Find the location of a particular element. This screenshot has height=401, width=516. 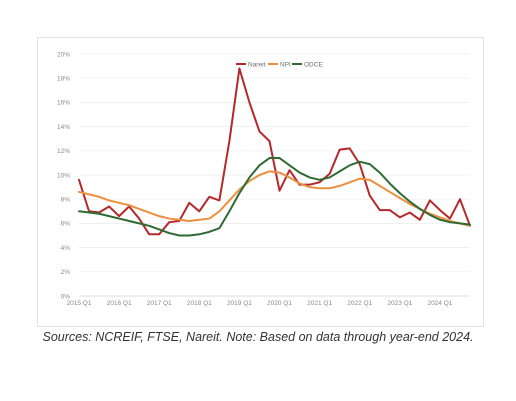

x-tick-label: 2023 Q1 is located at coordinates (399, 303).